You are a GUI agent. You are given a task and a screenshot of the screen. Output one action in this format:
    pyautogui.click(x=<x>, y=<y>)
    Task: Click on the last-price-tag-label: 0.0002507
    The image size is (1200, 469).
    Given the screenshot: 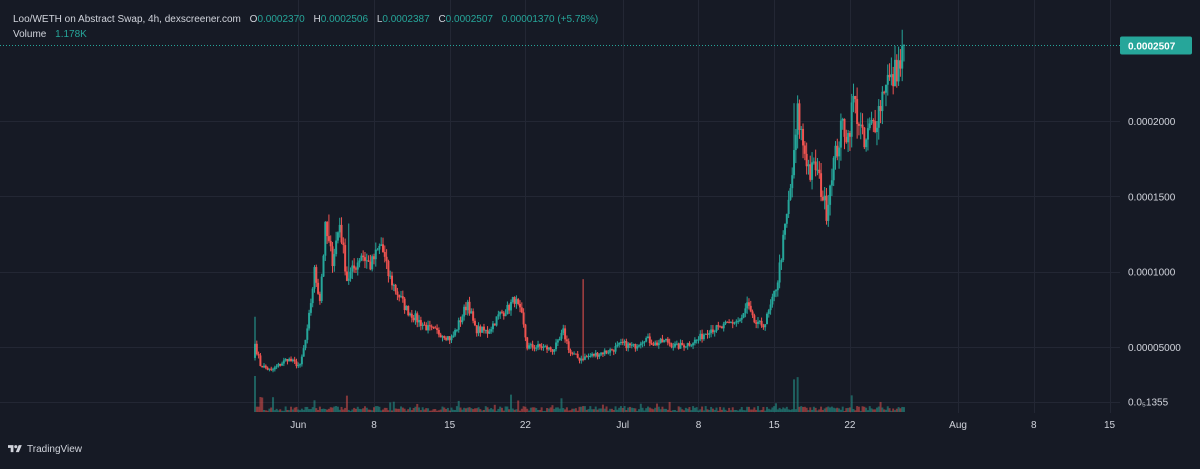 What is the action you would take?
    pyautogui.click(x=1152, y=47)
    